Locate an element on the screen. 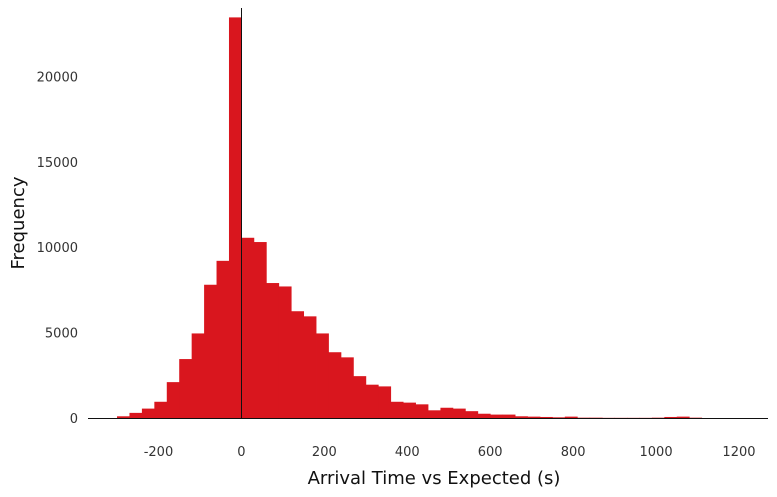  y-axis-title: Frequency is located at coordinates (18, 222).